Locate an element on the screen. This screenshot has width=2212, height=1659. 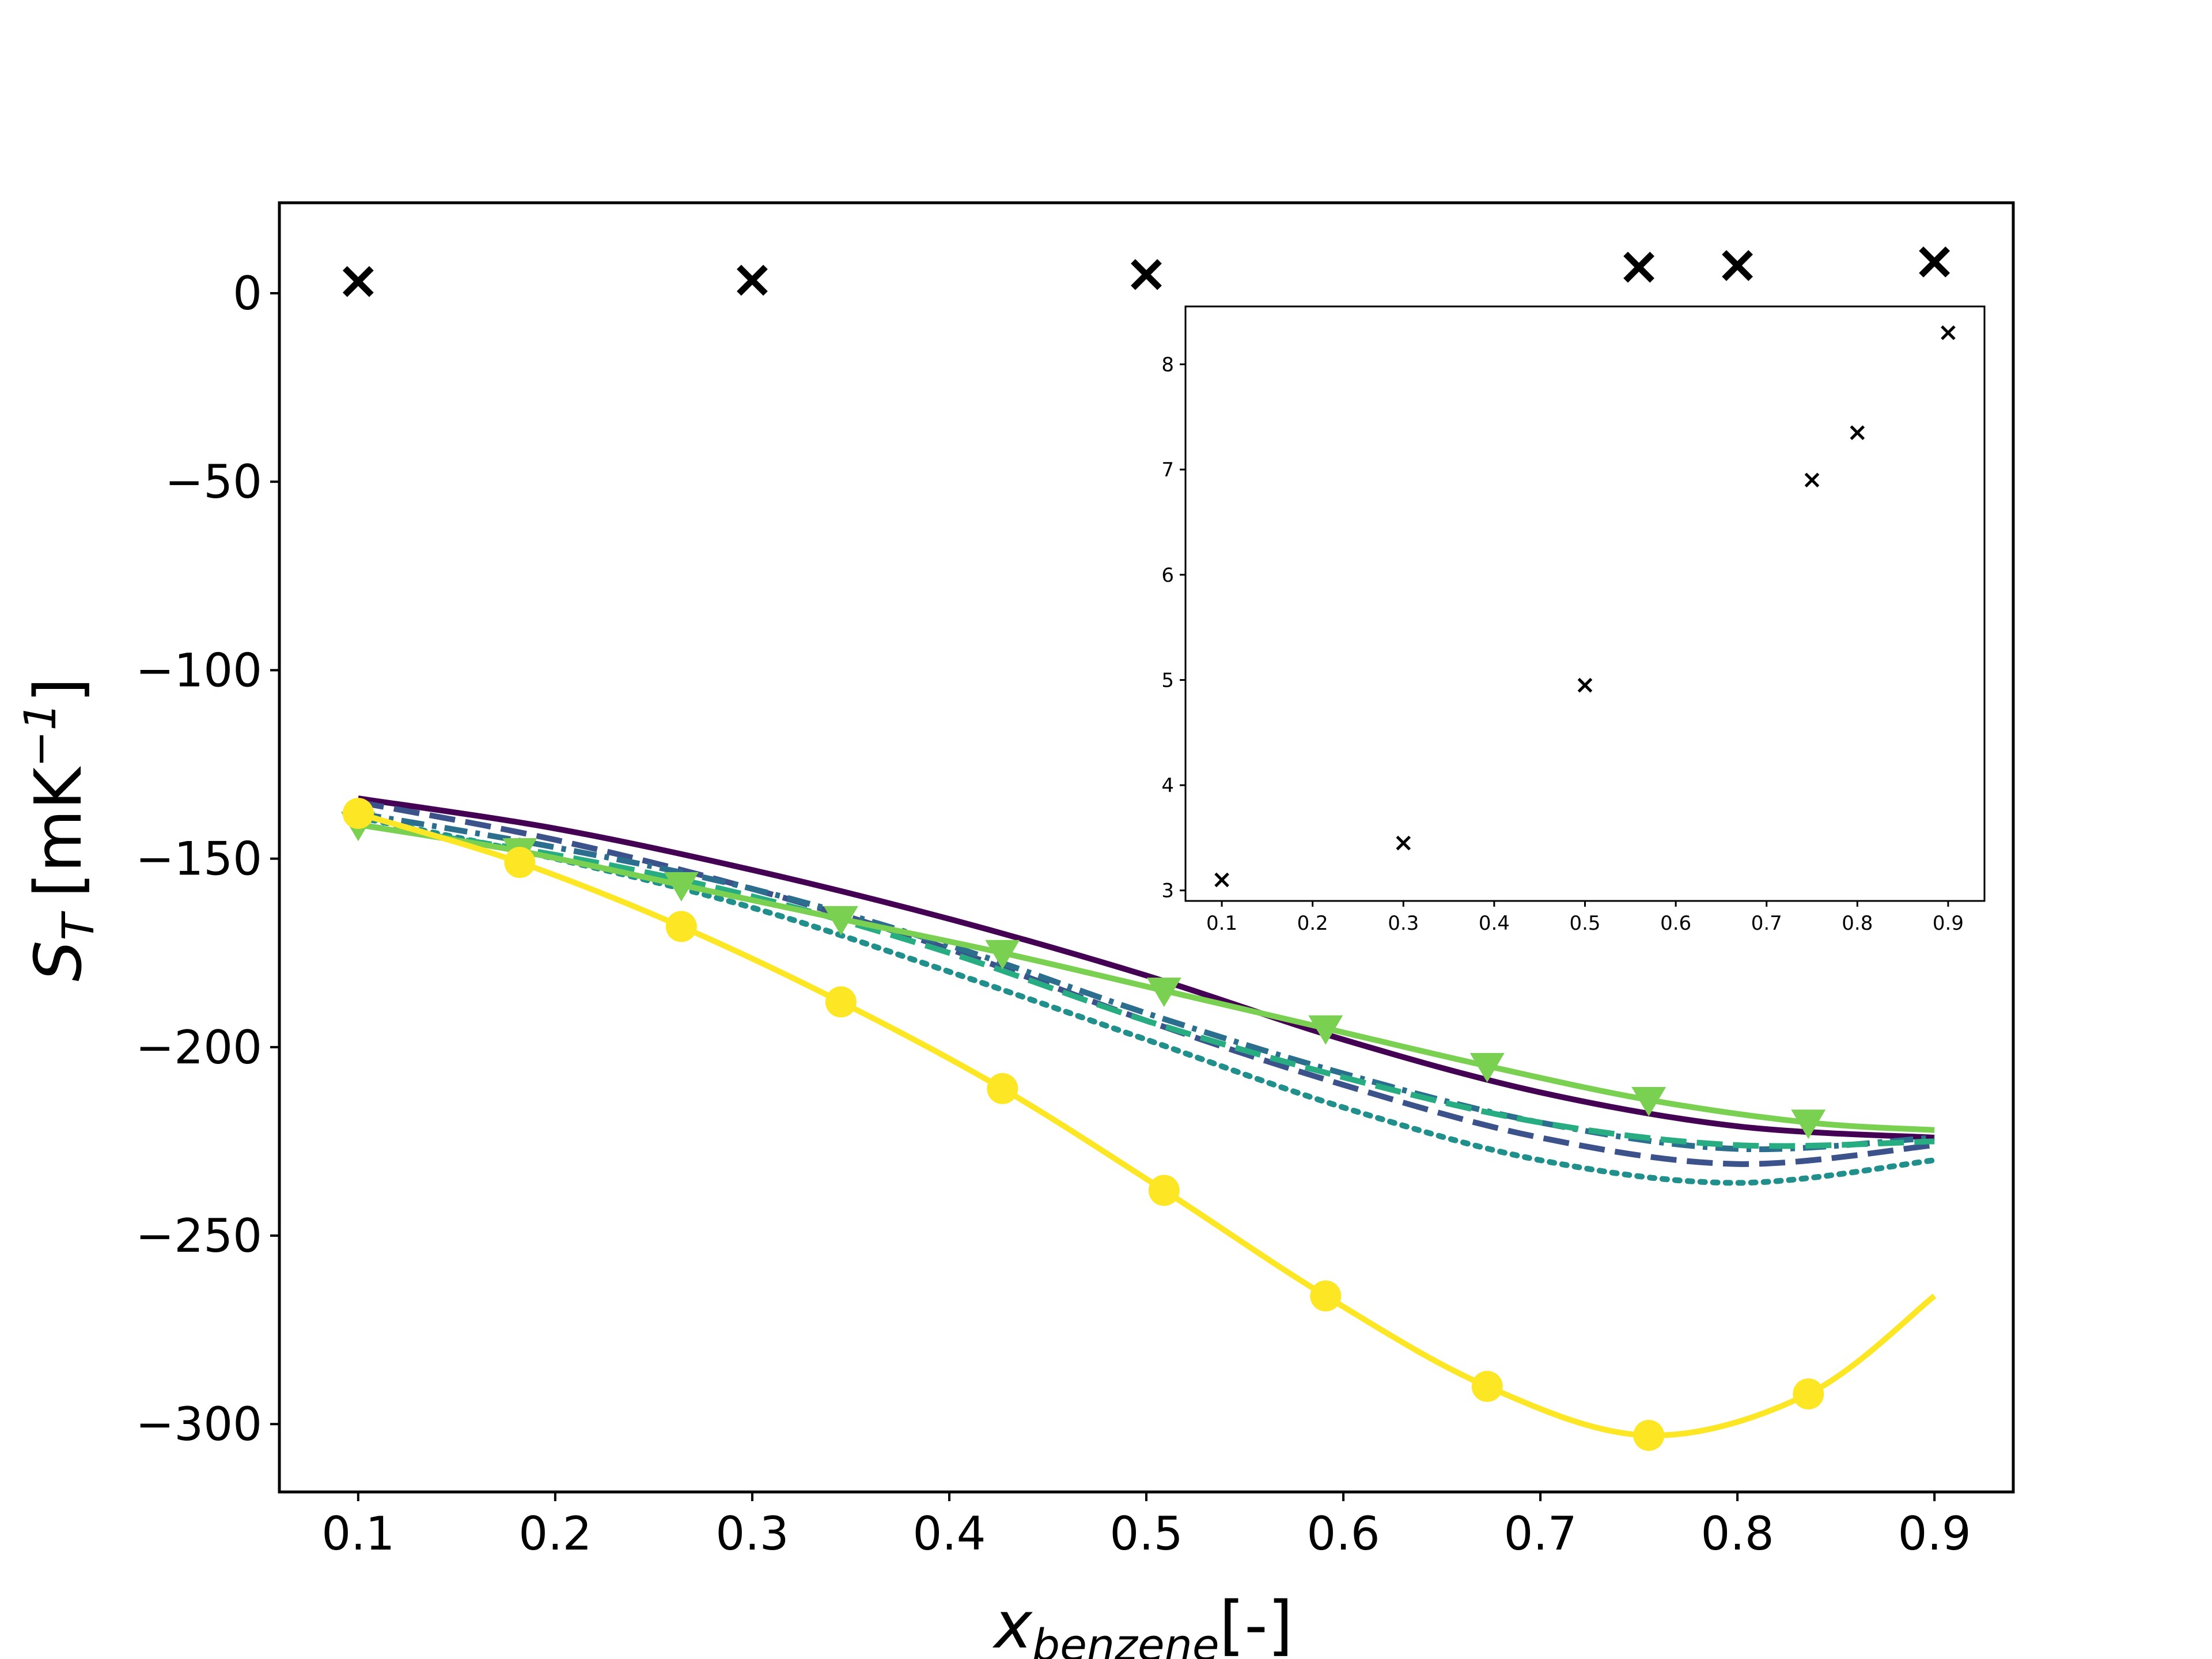
x-tick-label: 0.1 is located at coordinates (358, 1533).